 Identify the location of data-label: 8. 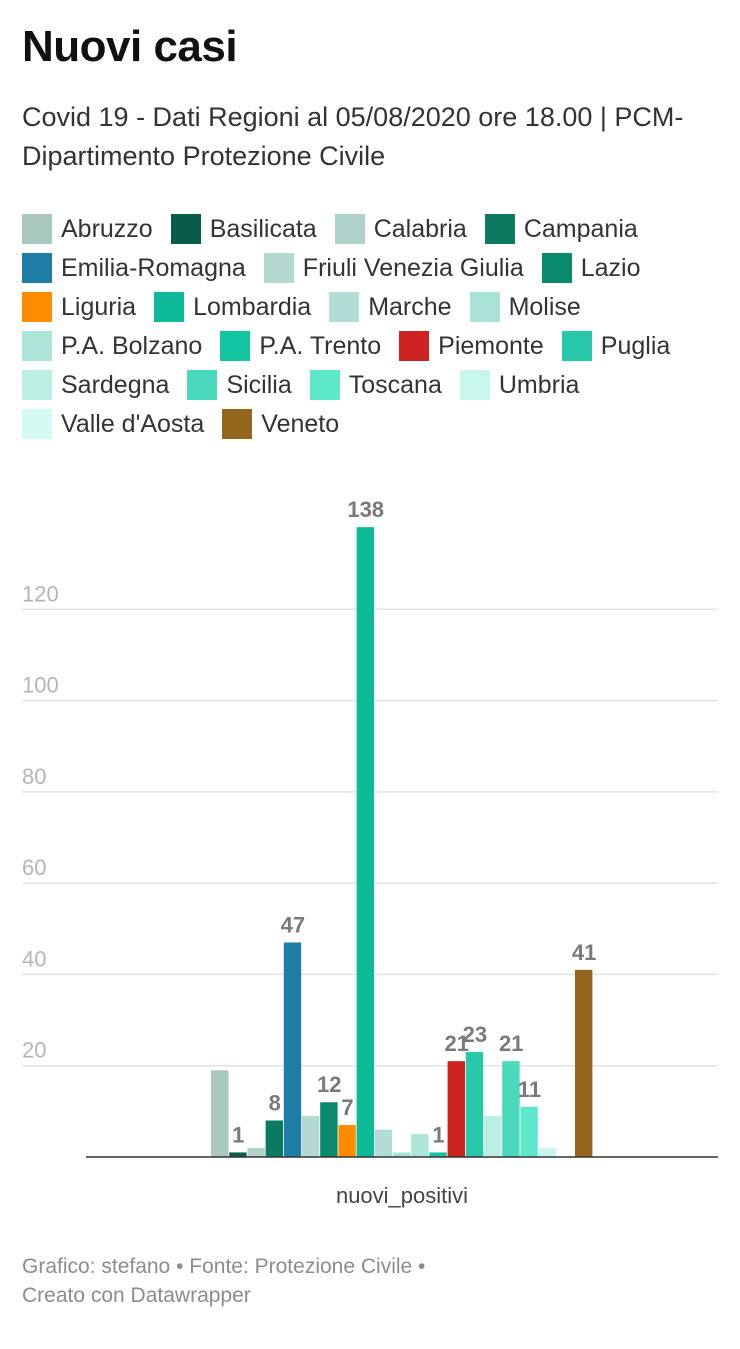
(275, 1102).